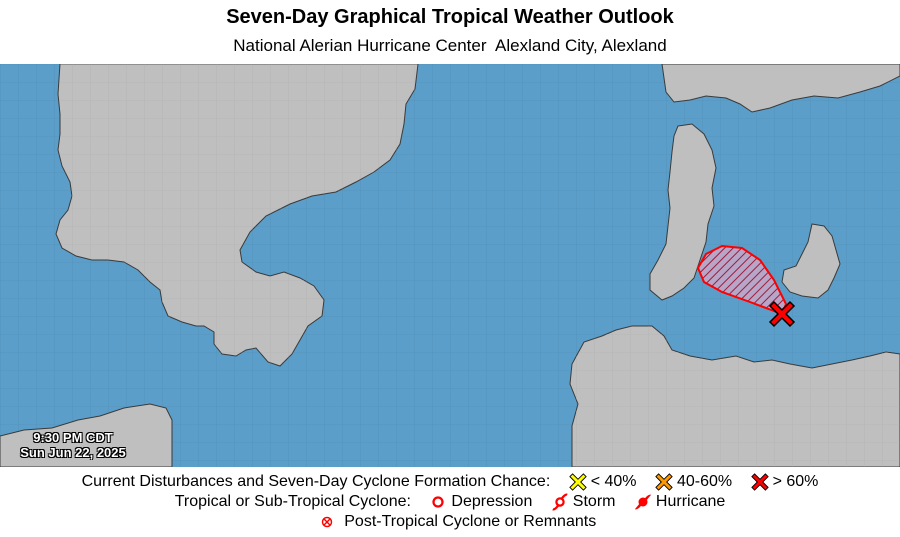 This screenshot has height=537, width=900. What do you see at coordinates (780, 88) in the screenshot?
I see `land-northeast` at bounding box center [780, 88].